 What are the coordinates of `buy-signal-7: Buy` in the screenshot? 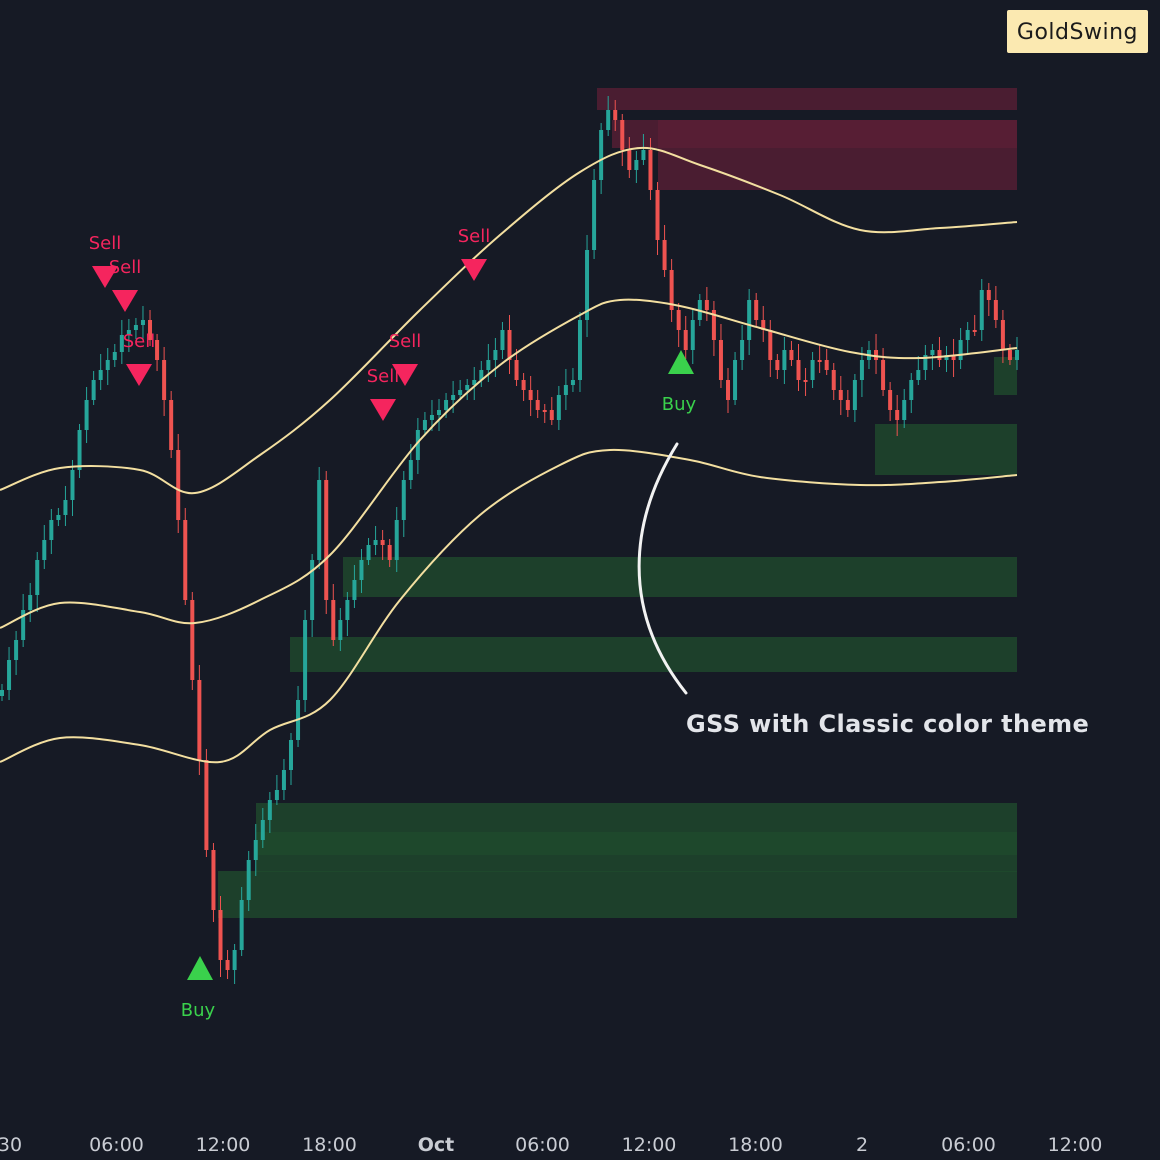 It's located at (679, 382).